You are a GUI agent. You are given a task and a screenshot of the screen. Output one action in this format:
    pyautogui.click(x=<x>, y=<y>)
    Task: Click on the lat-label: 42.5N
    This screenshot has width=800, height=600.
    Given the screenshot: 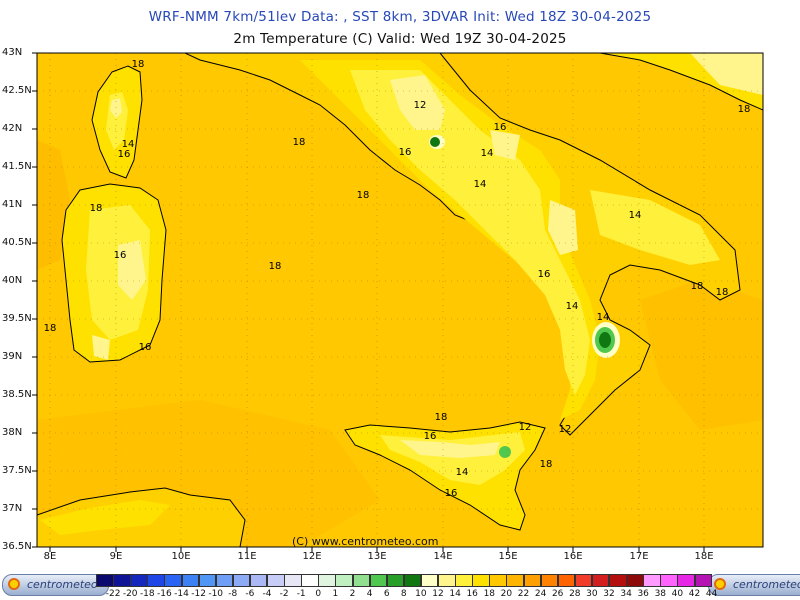 What is the action you would take?
    pyautogui.click(x=17, y=90)
    